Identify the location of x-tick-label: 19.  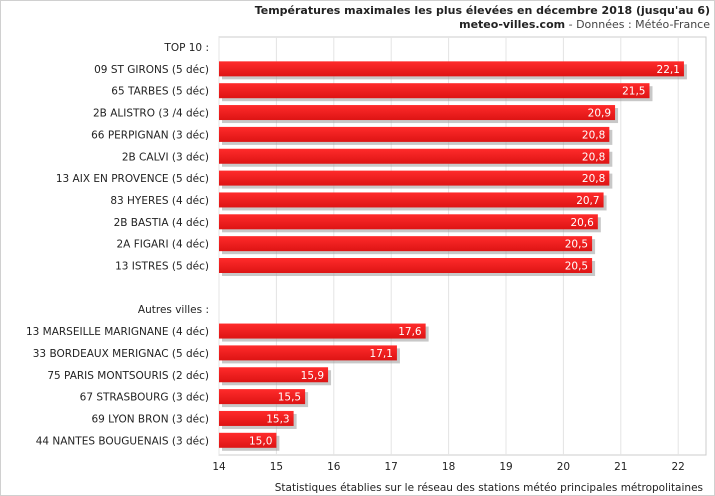
(505, 467).